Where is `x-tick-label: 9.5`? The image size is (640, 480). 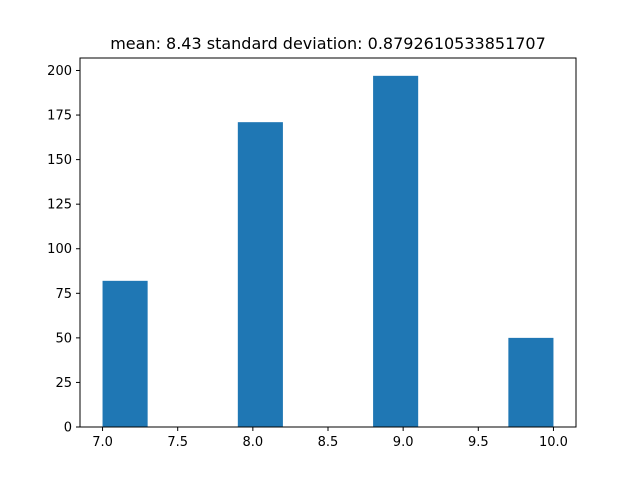 x-tick-label: 9.5 is located at coordinates (478, 442).